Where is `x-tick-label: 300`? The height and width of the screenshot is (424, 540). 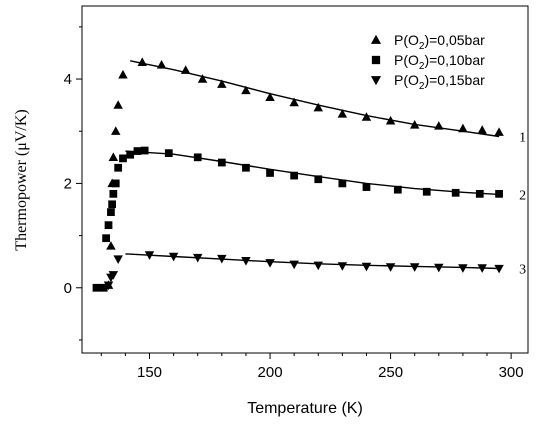
x-tick-label: 300 is located at coordinates (511, 372).